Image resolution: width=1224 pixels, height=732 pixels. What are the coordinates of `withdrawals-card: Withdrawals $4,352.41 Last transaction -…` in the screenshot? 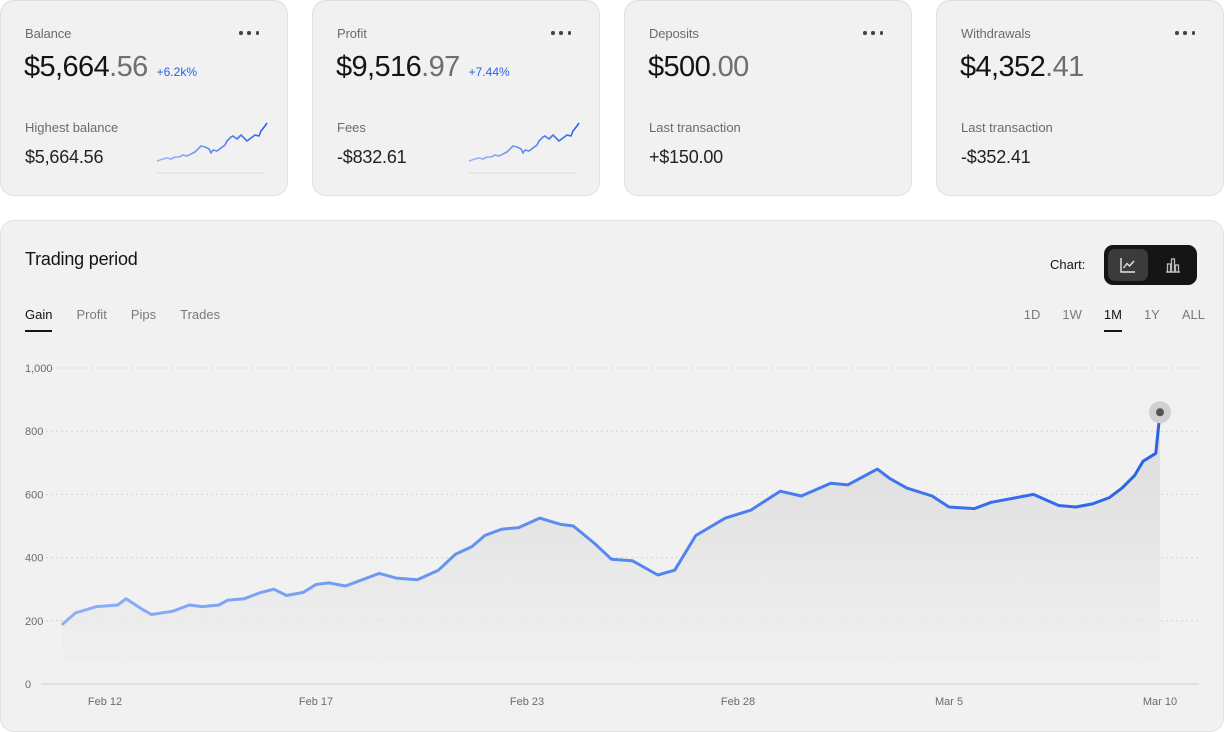 It's located at (1080, 98).